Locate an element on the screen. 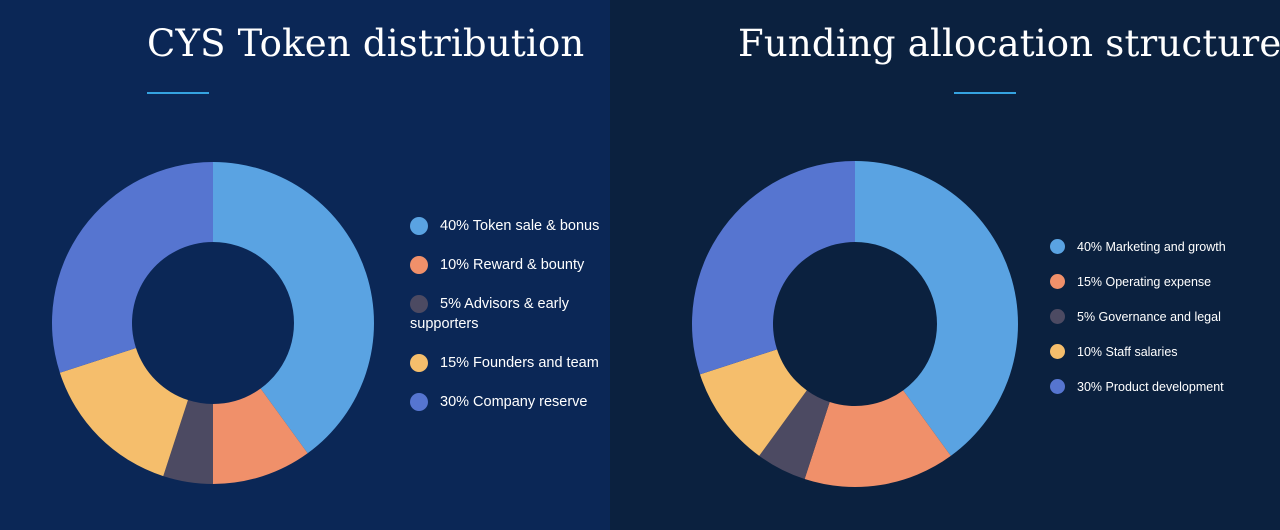 The width and height of the screenshot is (1280, 530). legend-label: 40% Token sale & bonus is located at coordinates (520, 226).